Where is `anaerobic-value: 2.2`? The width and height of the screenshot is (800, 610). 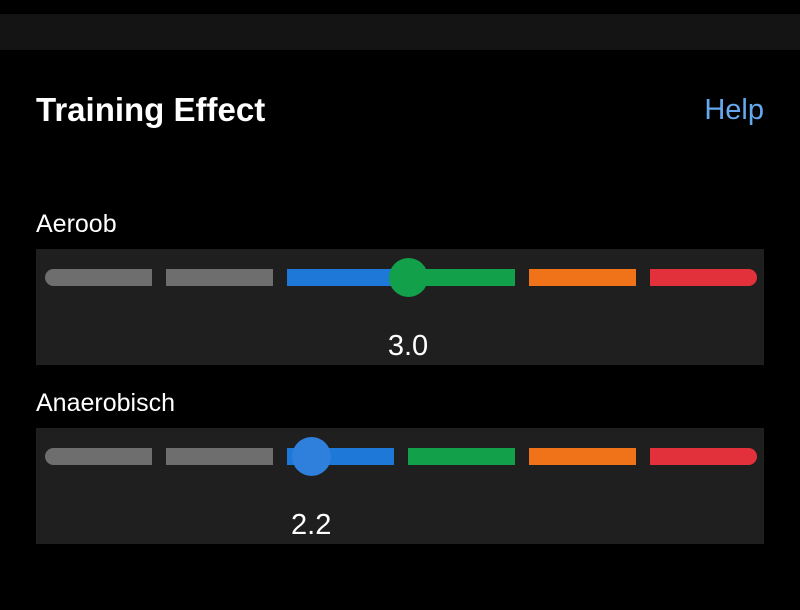 anaerobic-value: 2.2 is located at coordinates (311, 525).